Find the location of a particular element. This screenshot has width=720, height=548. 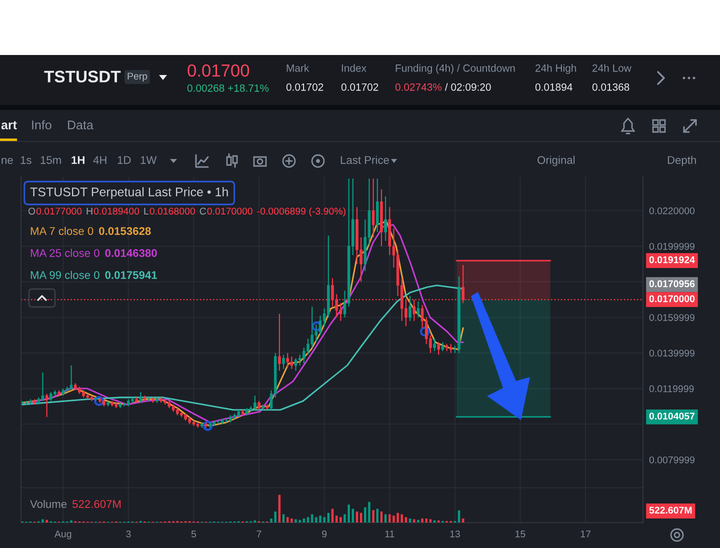

annotation: 0.0175941 is located at coordinates (131, 275).